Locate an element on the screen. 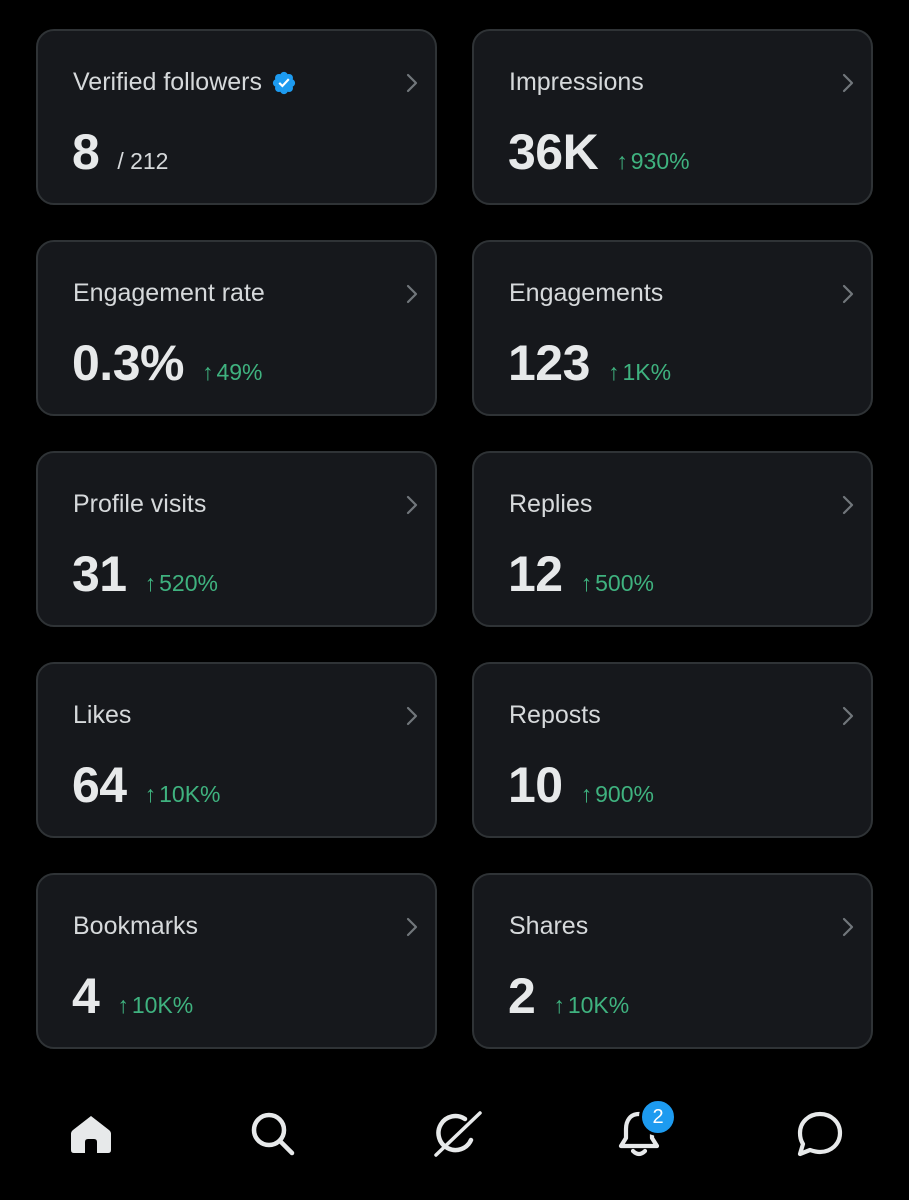 The width and height of the screenshot is (909, 1200). value-row: 123 ↑ 1K% is located at coordinates (589, 363).